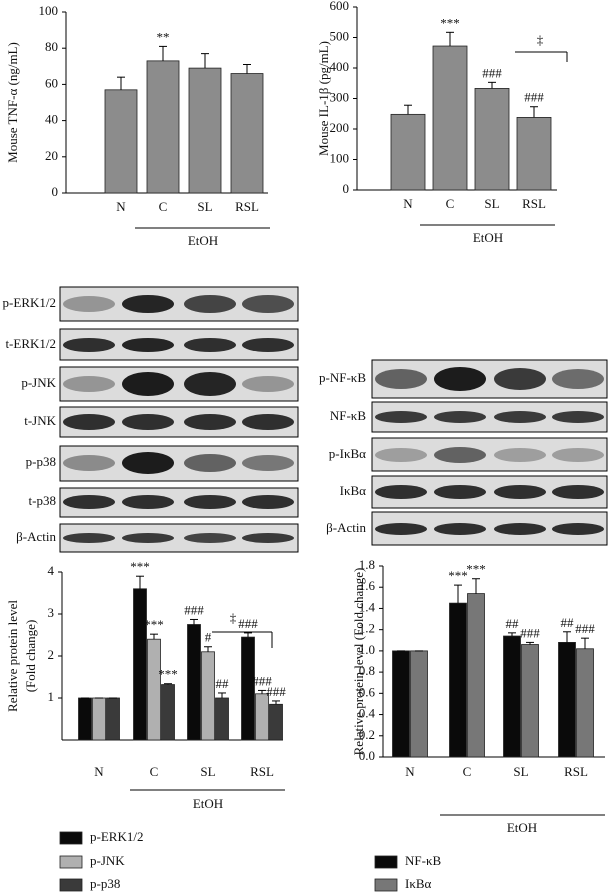 The width and height of the screenshot is (609, 893). I want to click on y-tick-label: 600, so click(340, 6).